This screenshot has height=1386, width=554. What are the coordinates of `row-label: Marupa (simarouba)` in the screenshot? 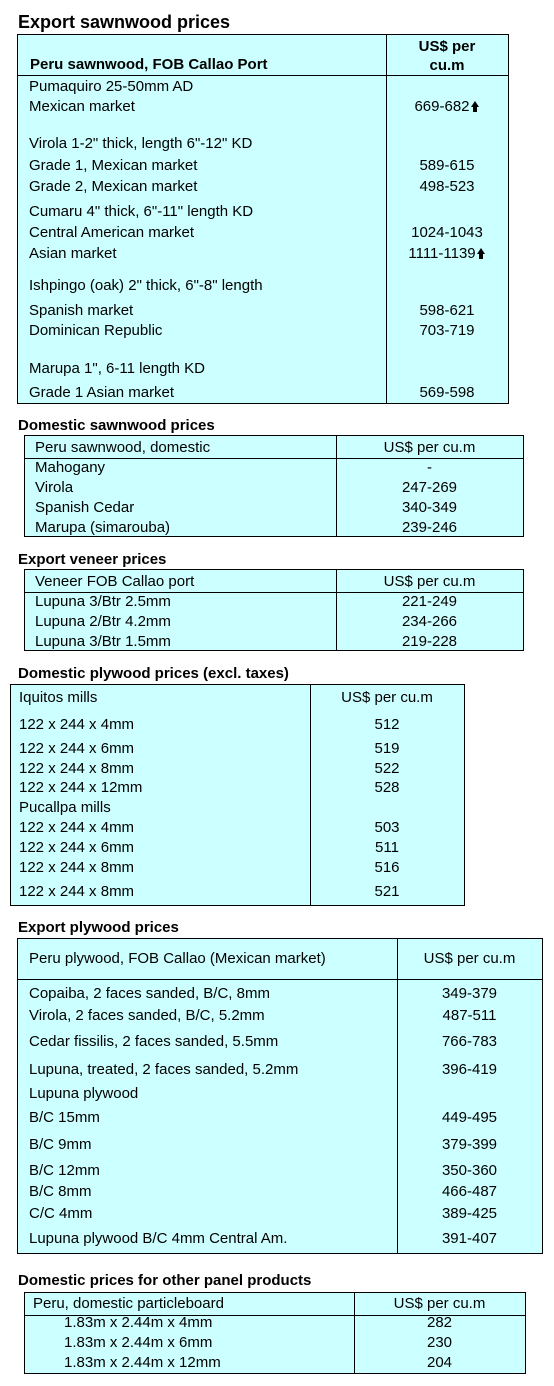 It's located at (103, 527).